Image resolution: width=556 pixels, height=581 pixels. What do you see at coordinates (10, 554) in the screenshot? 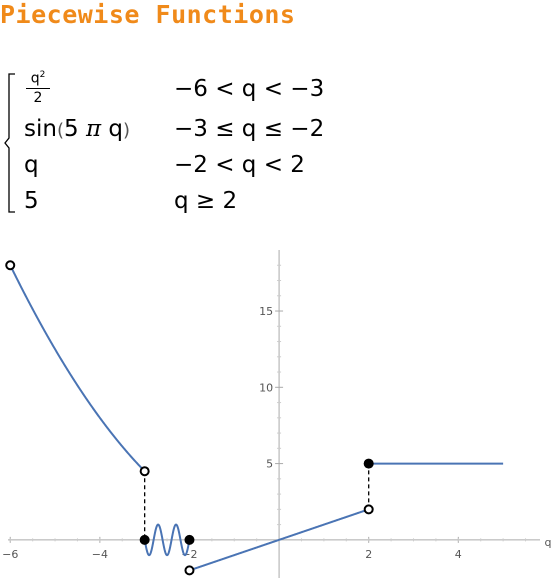
I see `x-tick-label: −6` at bounding box center [10, 554].